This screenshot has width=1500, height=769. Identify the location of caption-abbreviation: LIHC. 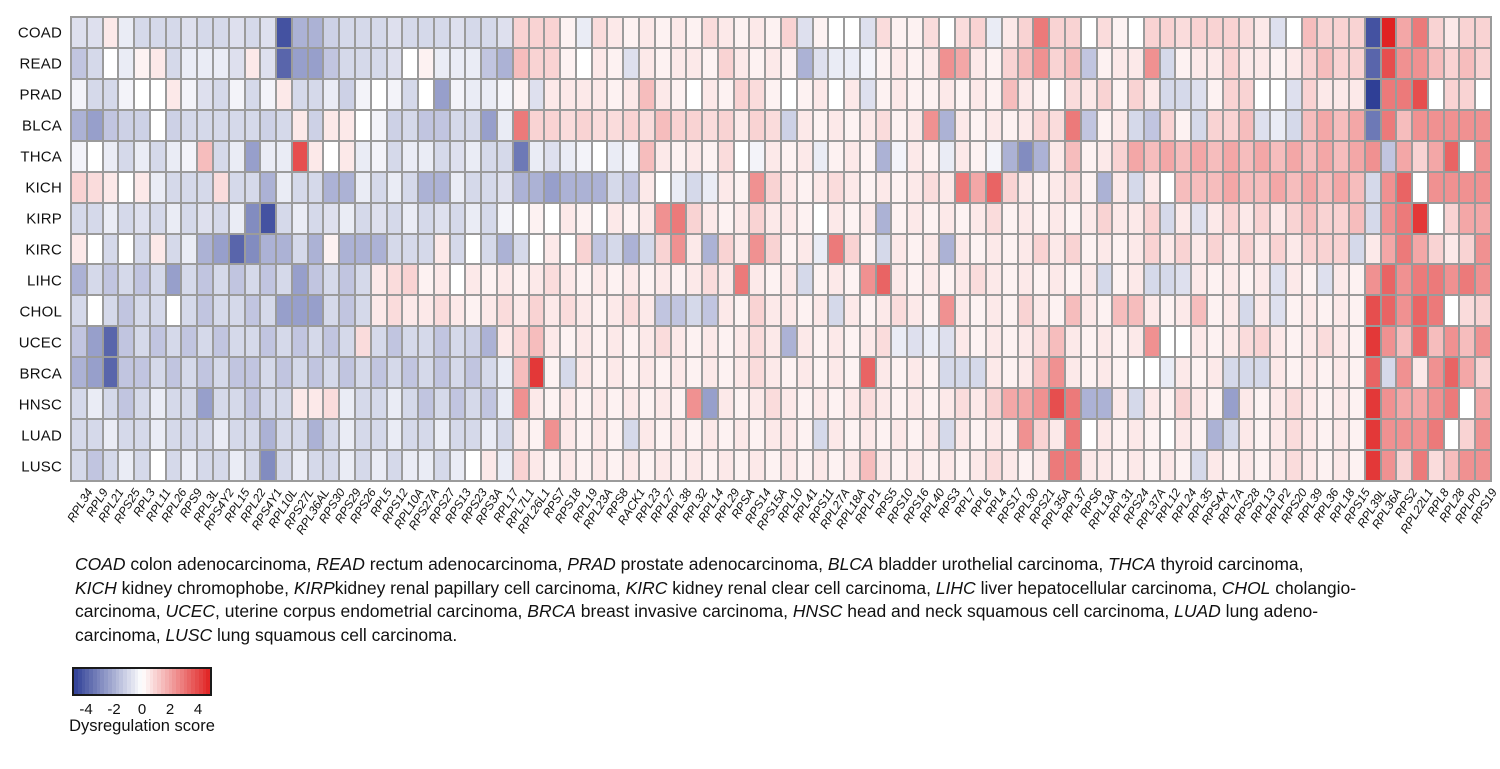
(955, 587).